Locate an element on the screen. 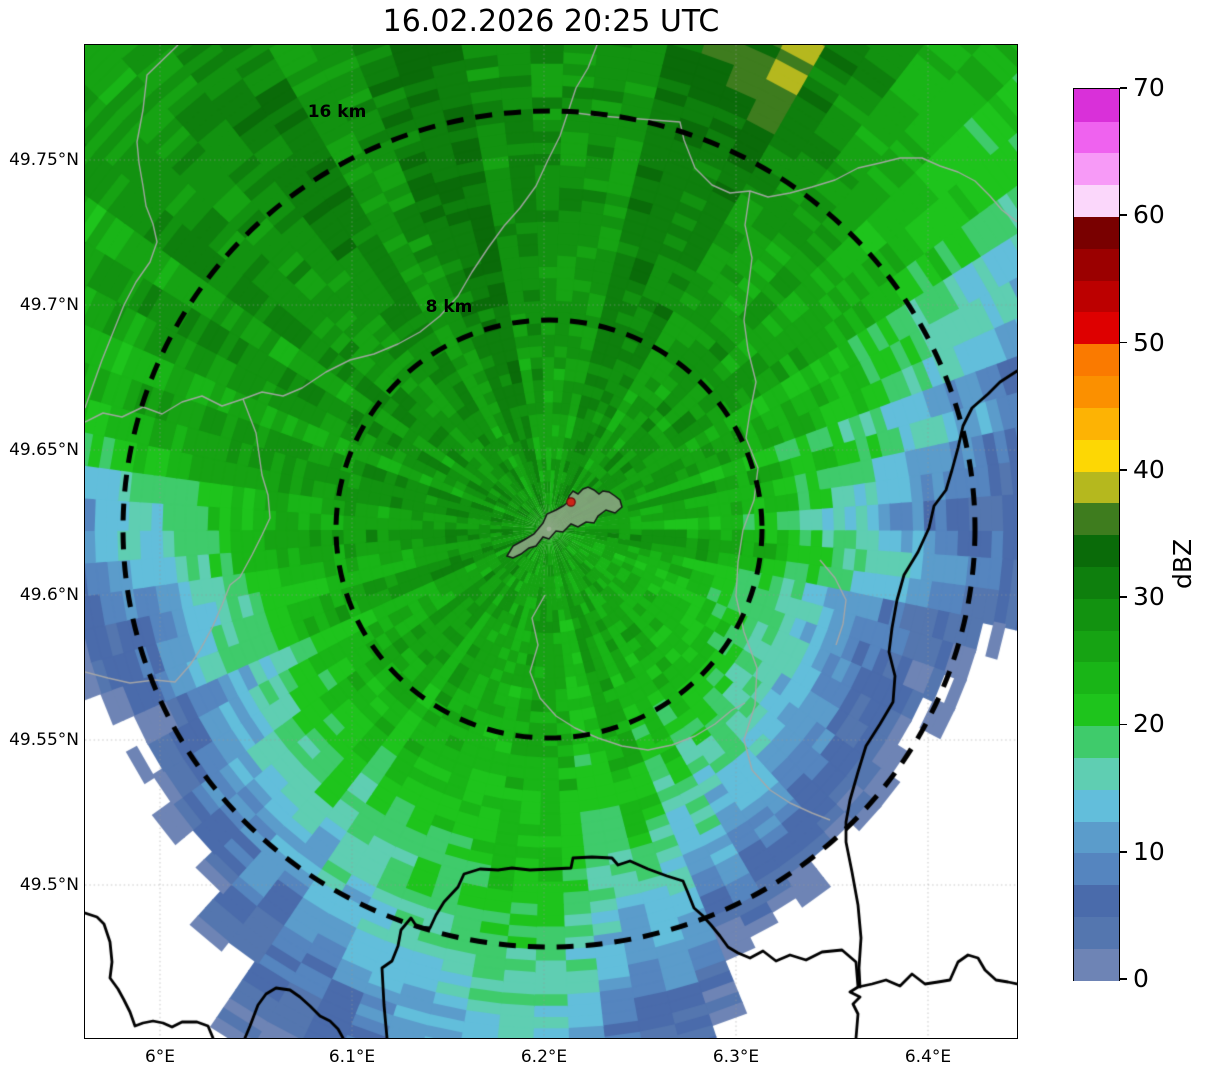  colorbar-tick-label: 20 is located at coordinates (1149, 724).